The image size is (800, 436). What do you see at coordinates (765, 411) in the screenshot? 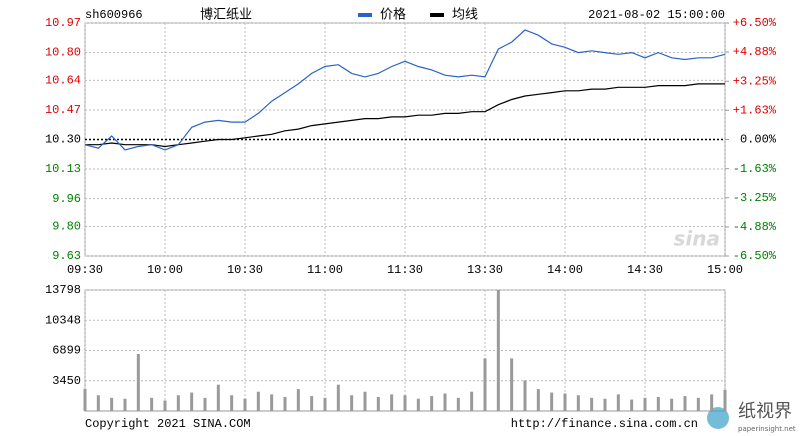
I see `watermark-brand: 纸视界` at bounding box center [765, 411].